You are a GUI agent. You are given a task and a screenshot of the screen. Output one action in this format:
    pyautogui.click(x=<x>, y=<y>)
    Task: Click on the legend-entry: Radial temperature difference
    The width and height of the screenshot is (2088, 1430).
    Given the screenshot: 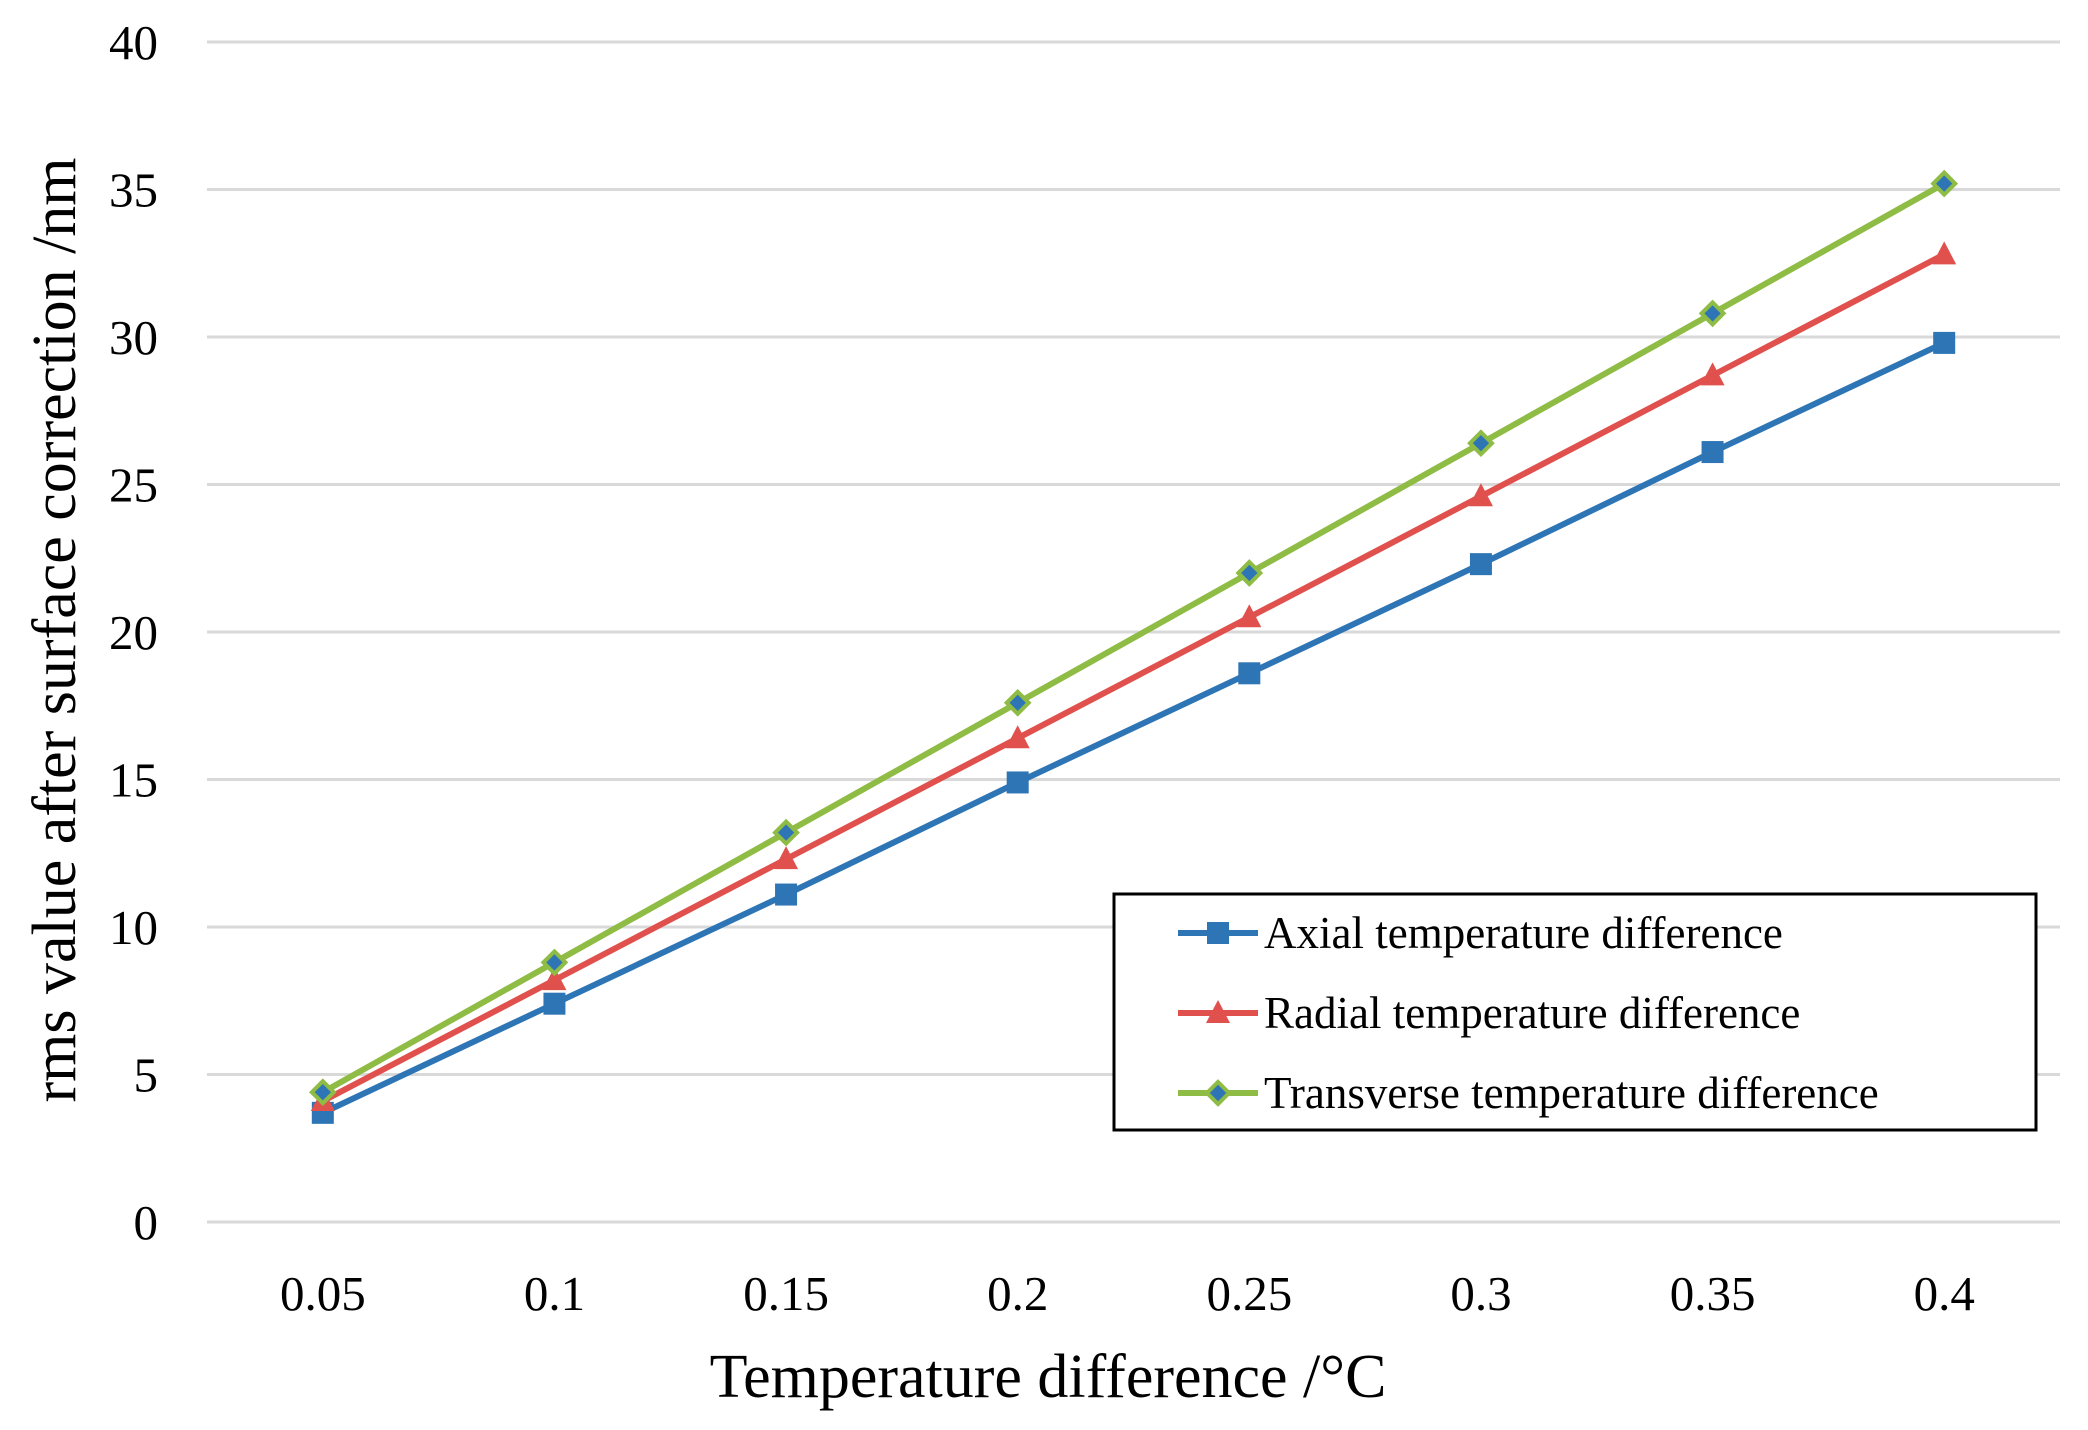 What is the action you would take?
    pyautogui.click(x=1489, y=1013)
    